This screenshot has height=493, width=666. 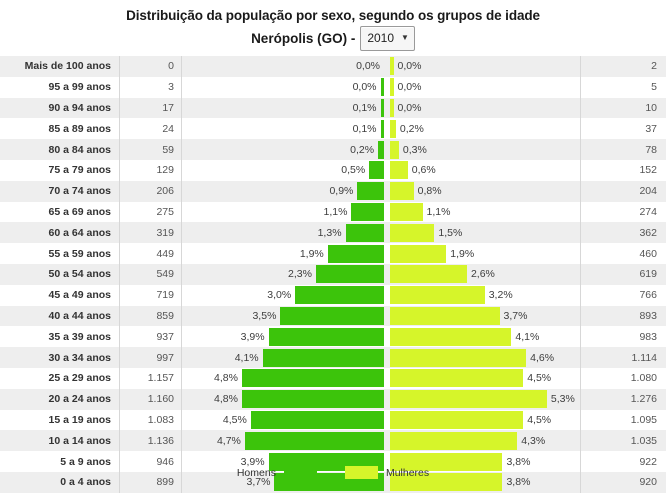 What do you see at coordinates (234, 419) in the screenshot?
I see `male-percent-label: 4,5%` at bounding box center [234, 419].